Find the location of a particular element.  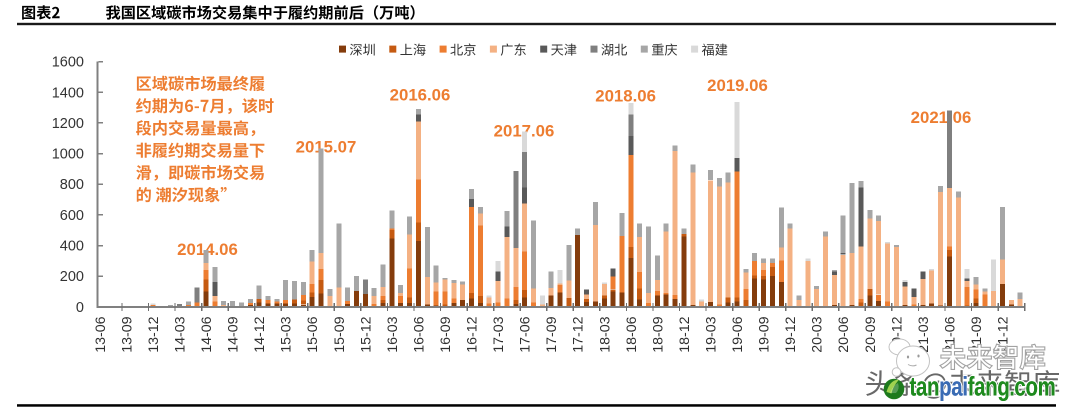

svg-text: 13-09 is located at coordinates (127, 334).